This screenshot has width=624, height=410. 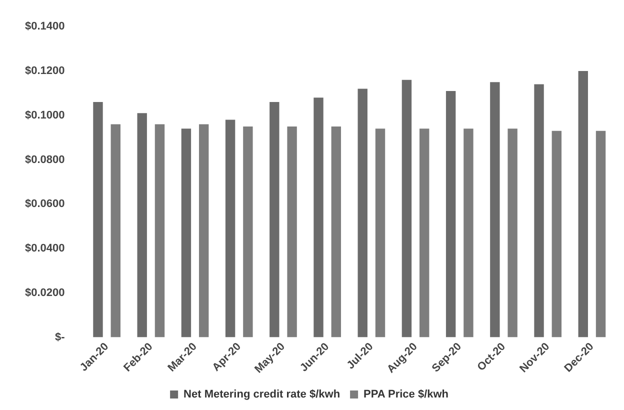 I want to click on y-tick-label: $0.1200, so click(x=44, y=71).